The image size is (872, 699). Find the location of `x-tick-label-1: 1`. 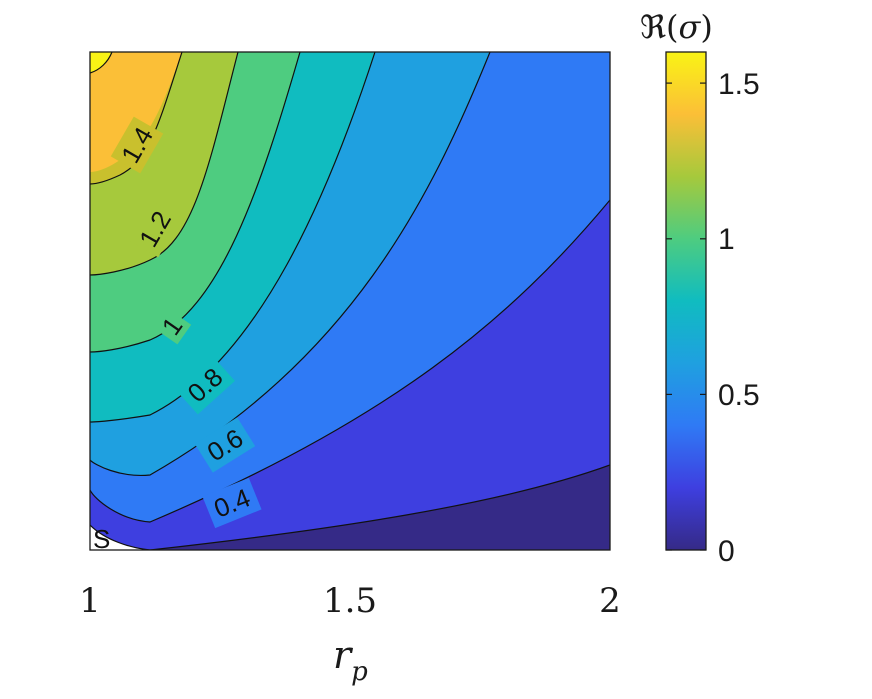

x-tick-label-1: 1 is located at coordinates (90, 601).